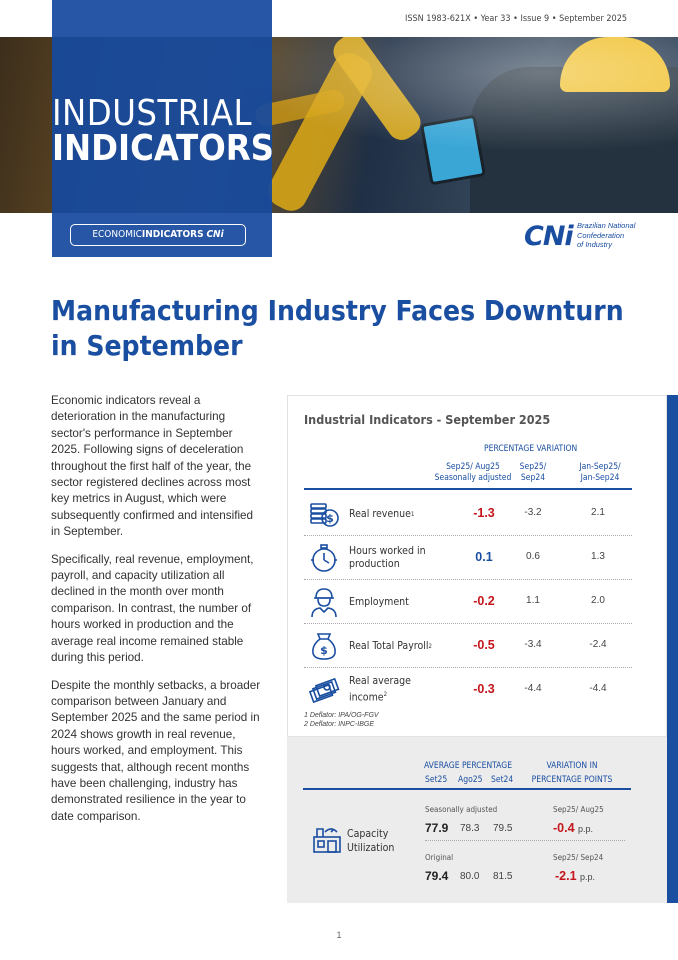  What do you see at coordinates (324, 515) in the screenshot?
I see `coins-icon: $` at bounding box center [324, 515].